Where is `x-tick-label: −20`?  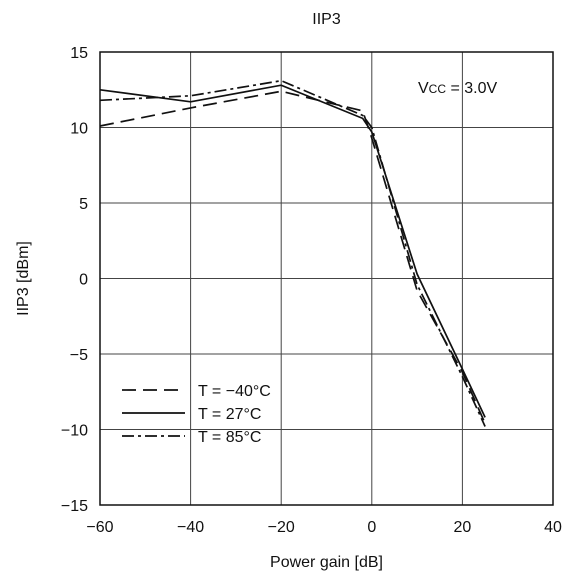
x-tick-label: −20 is located at coordinates (281, 527).